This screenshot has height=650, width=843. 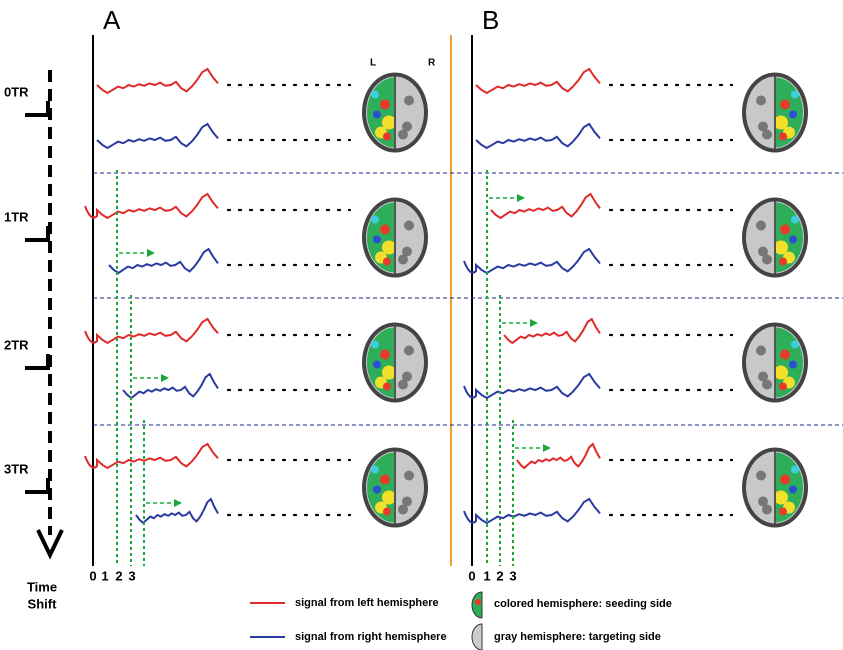 I want to click on hemisphere-label: L, so click(x=373, y=63).